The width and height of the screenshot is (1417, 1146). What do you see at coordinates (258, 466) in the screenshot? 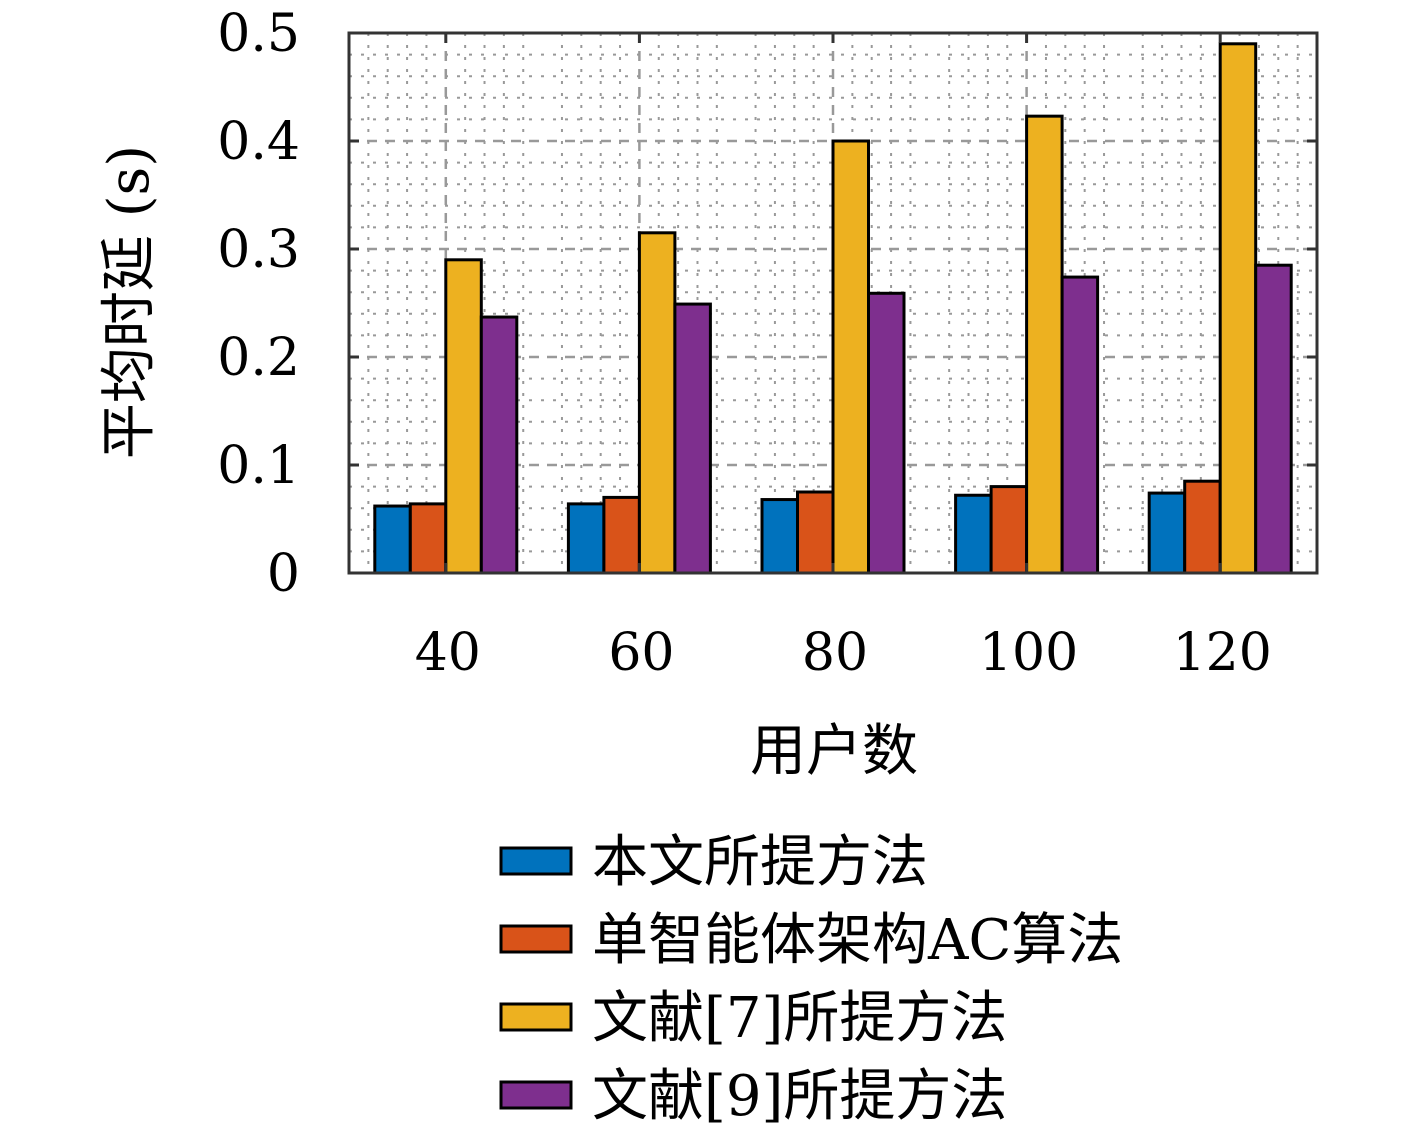
I see `y-tick-label: 0.1` at bounding box center [258, 466].